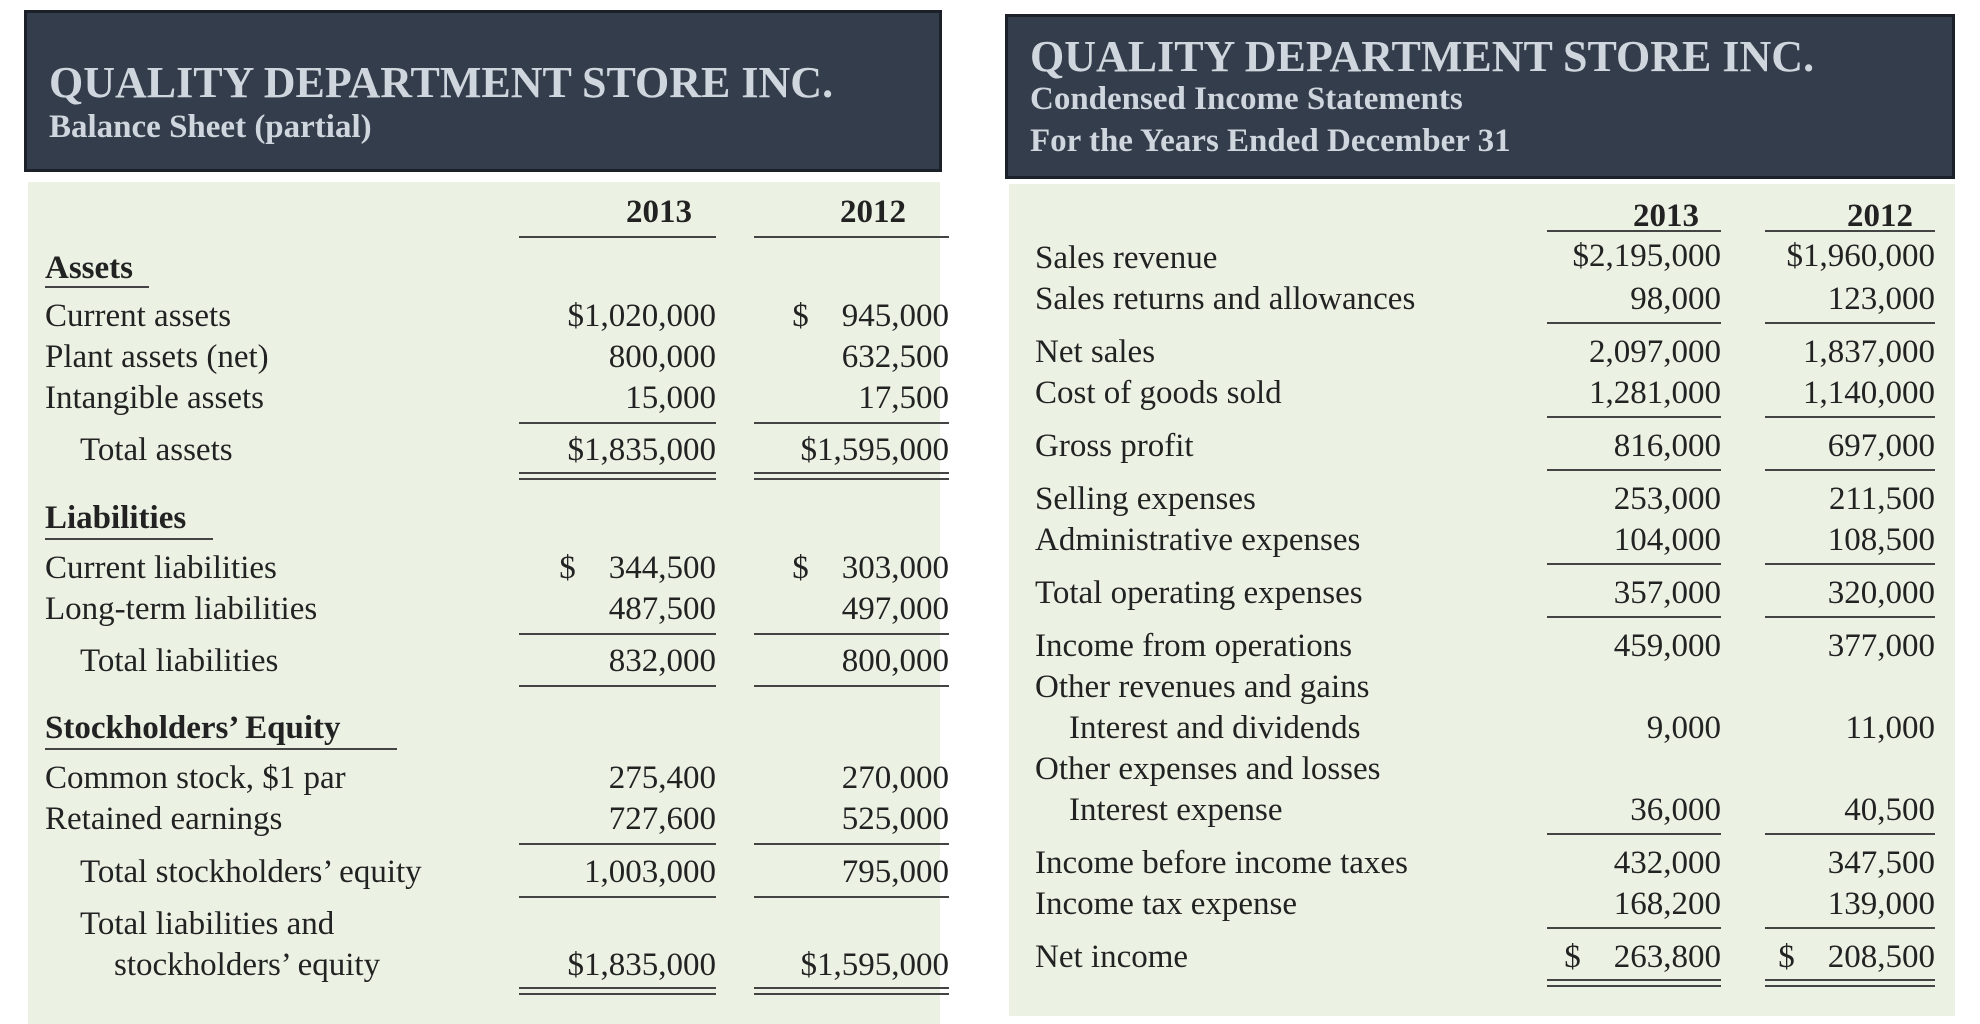 The width and height of the screenshot is (1980, 1024). What do you see at coordinates (89, 268) in the screenshot?
I see `assets-heading: Assets` at bounding box center [89, 268].